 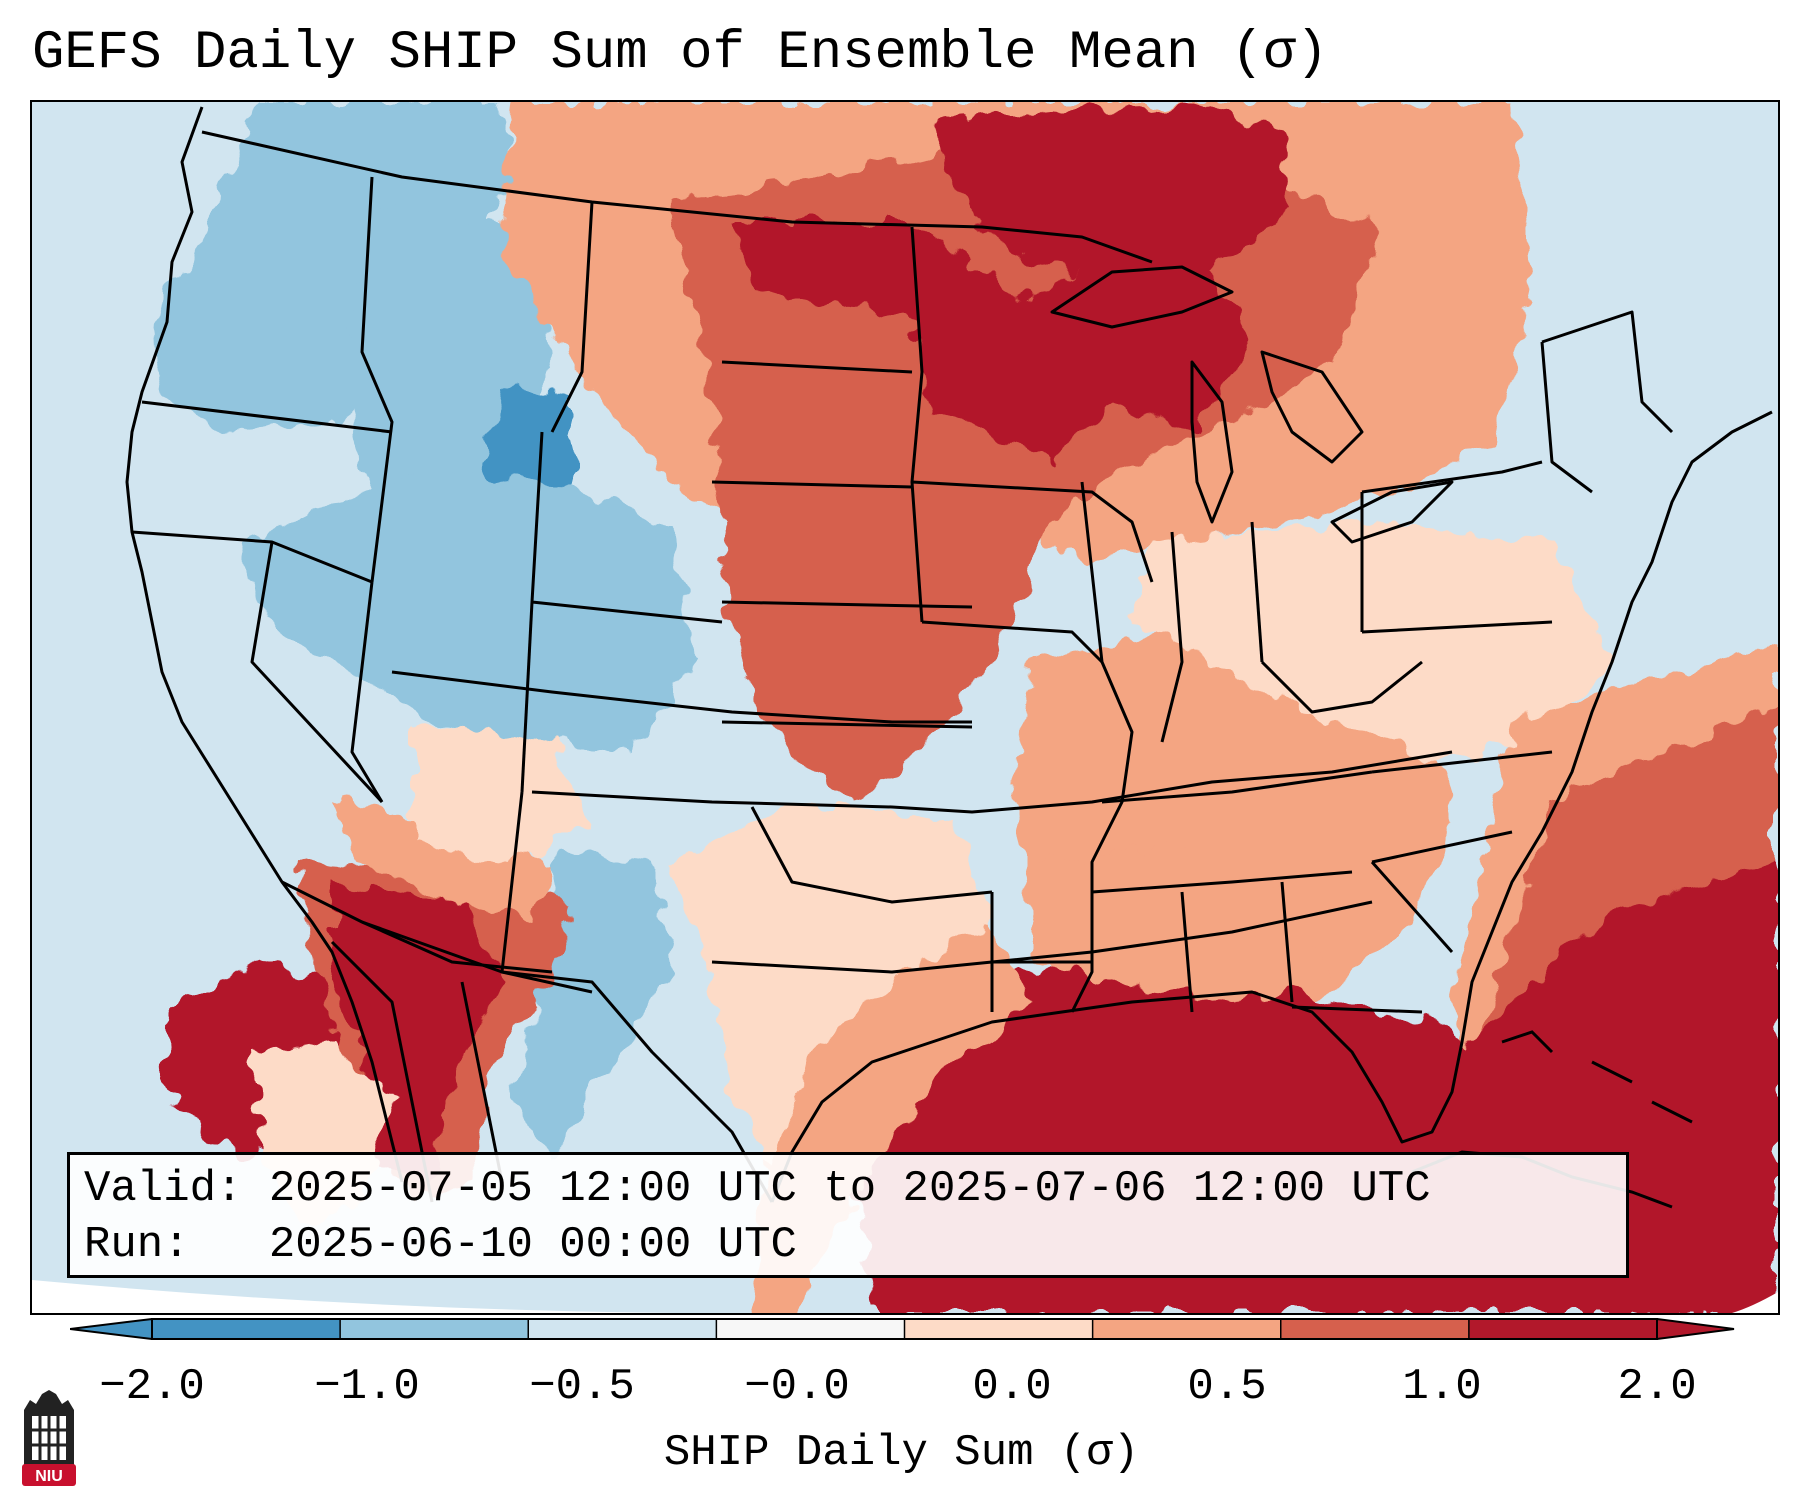 I want to click on lake-huron, so click(x=1312, y=407).